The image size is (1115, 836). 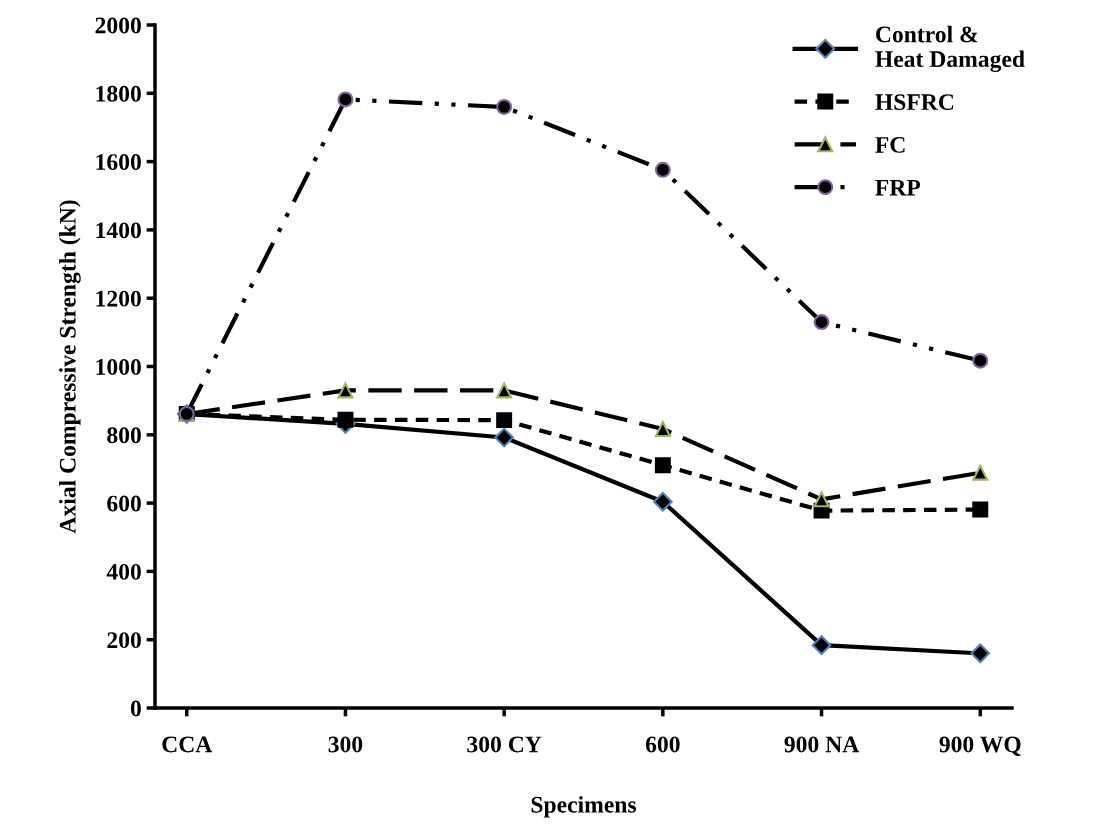 I want to click on legend-label: Control & Heat Damaged, so click(x=950, y=49).